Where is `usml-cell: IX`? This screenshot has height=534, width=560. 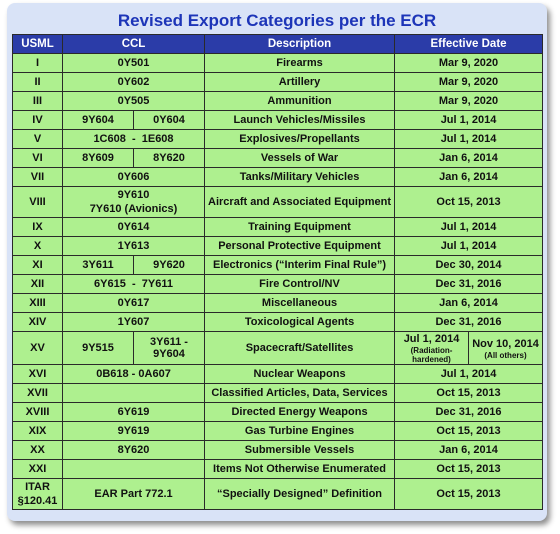 usml-cell: IX is located at coordinates (37, 227).